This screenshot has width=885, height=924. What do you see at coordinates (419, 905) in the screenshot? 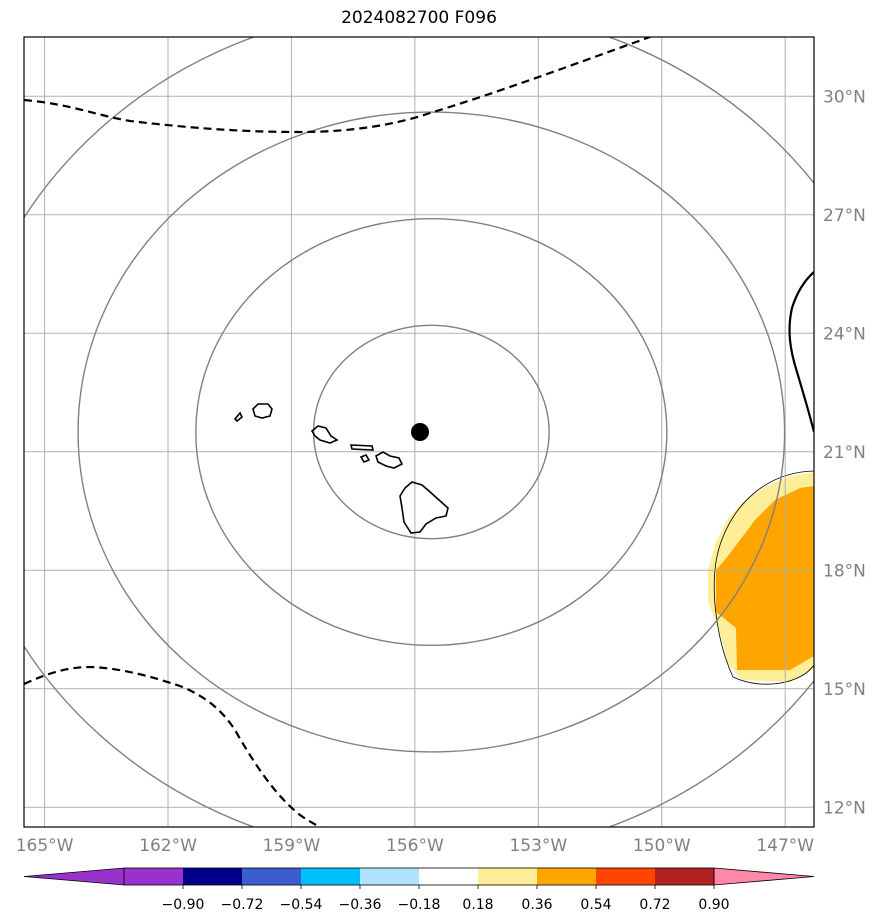
I see `colorbar-tick-label: −0.18` at bounding box center [419, 905].